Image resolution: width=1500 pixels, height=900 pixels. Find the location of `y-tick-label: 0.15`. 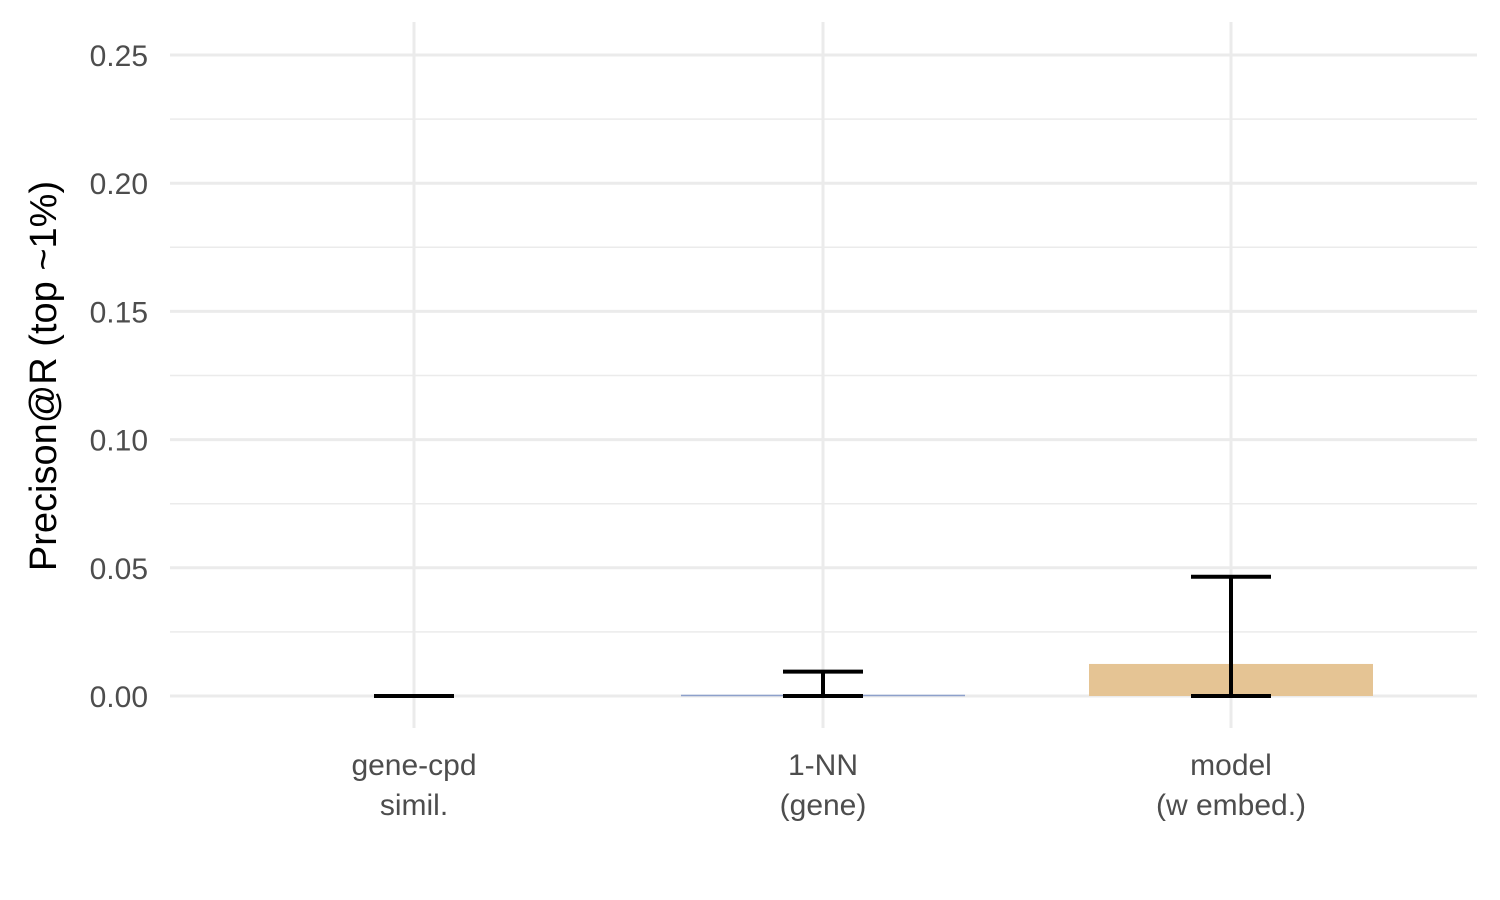

y-tick-label: 0.15 is located at coordinates (119, 312).